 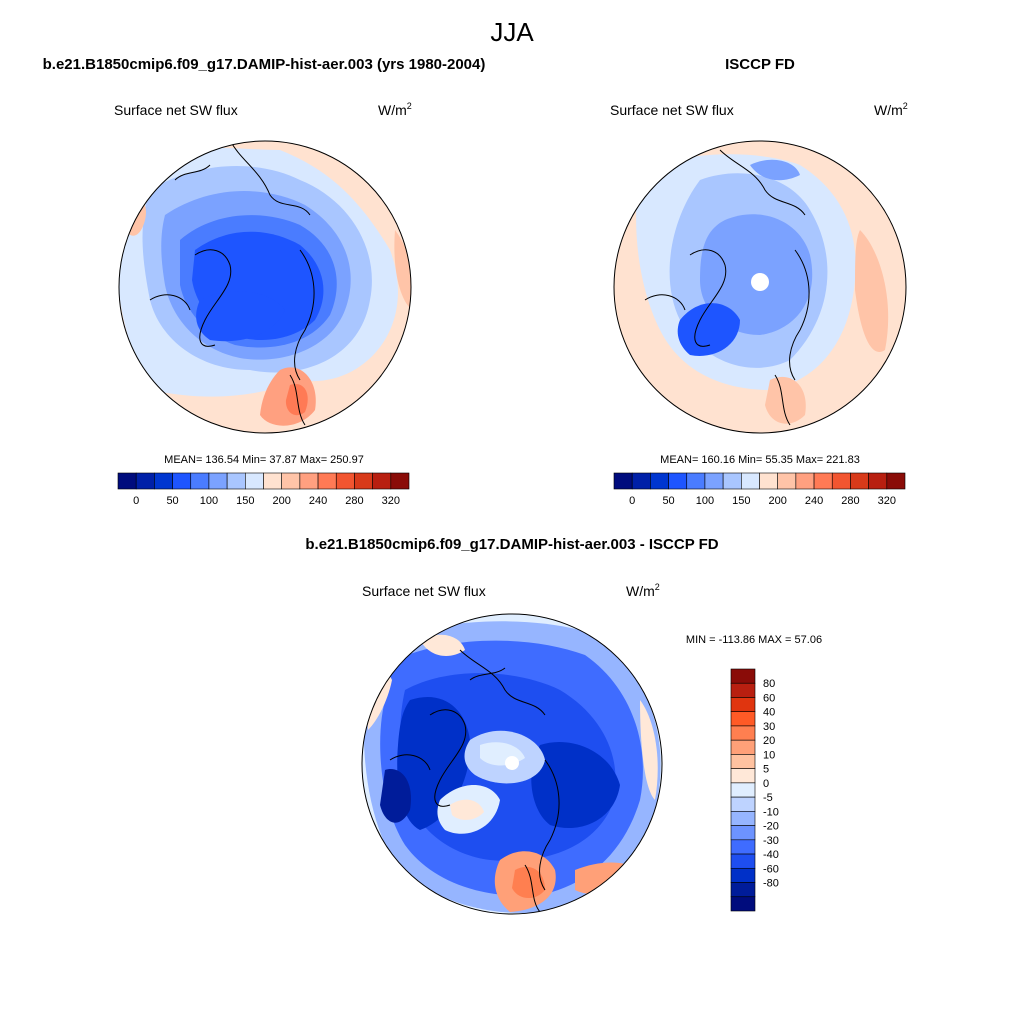 I want to click on diff-colorbar-tick-label: -20, so click(x=771, y=827).